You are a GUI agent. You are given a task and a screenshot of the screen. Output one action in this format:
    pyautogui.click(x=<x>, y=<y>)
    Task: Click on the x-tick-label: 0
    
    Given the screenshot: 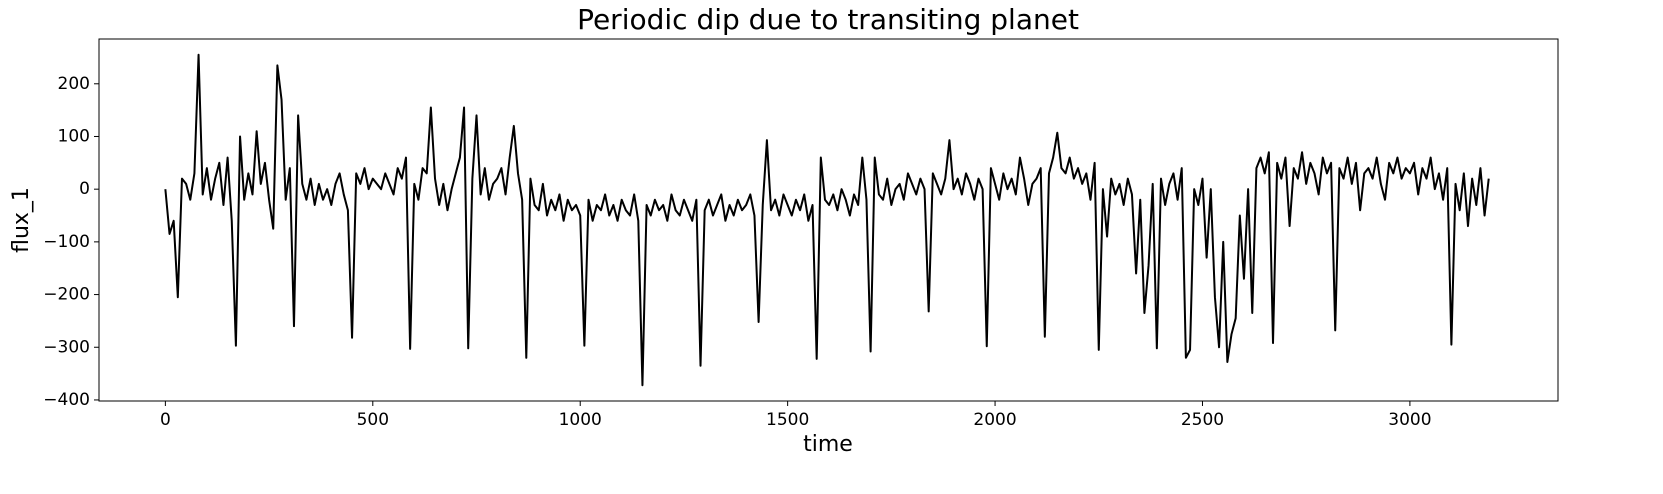 What is the action you would take?
    pyautogui.click(x=165, y=420)
    